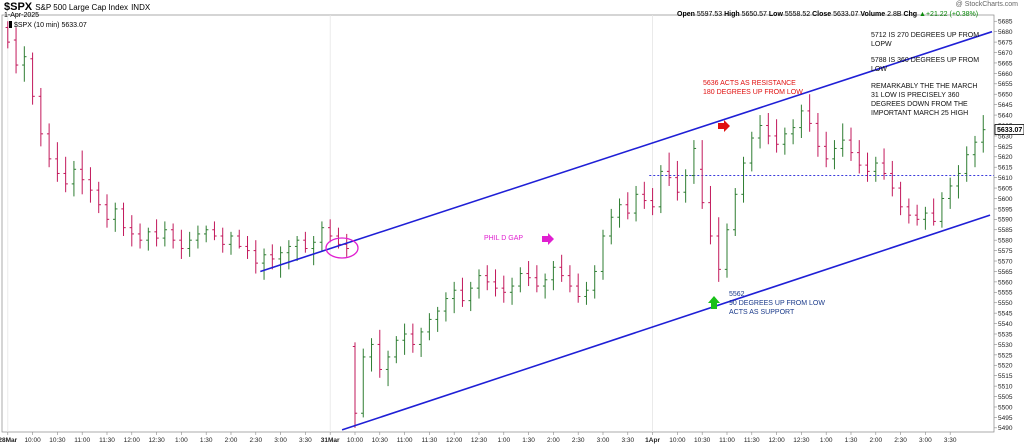 This screenshot has height=446, width=1024. I want to click on x-tick-label: 31Mar, so click(330, 440).